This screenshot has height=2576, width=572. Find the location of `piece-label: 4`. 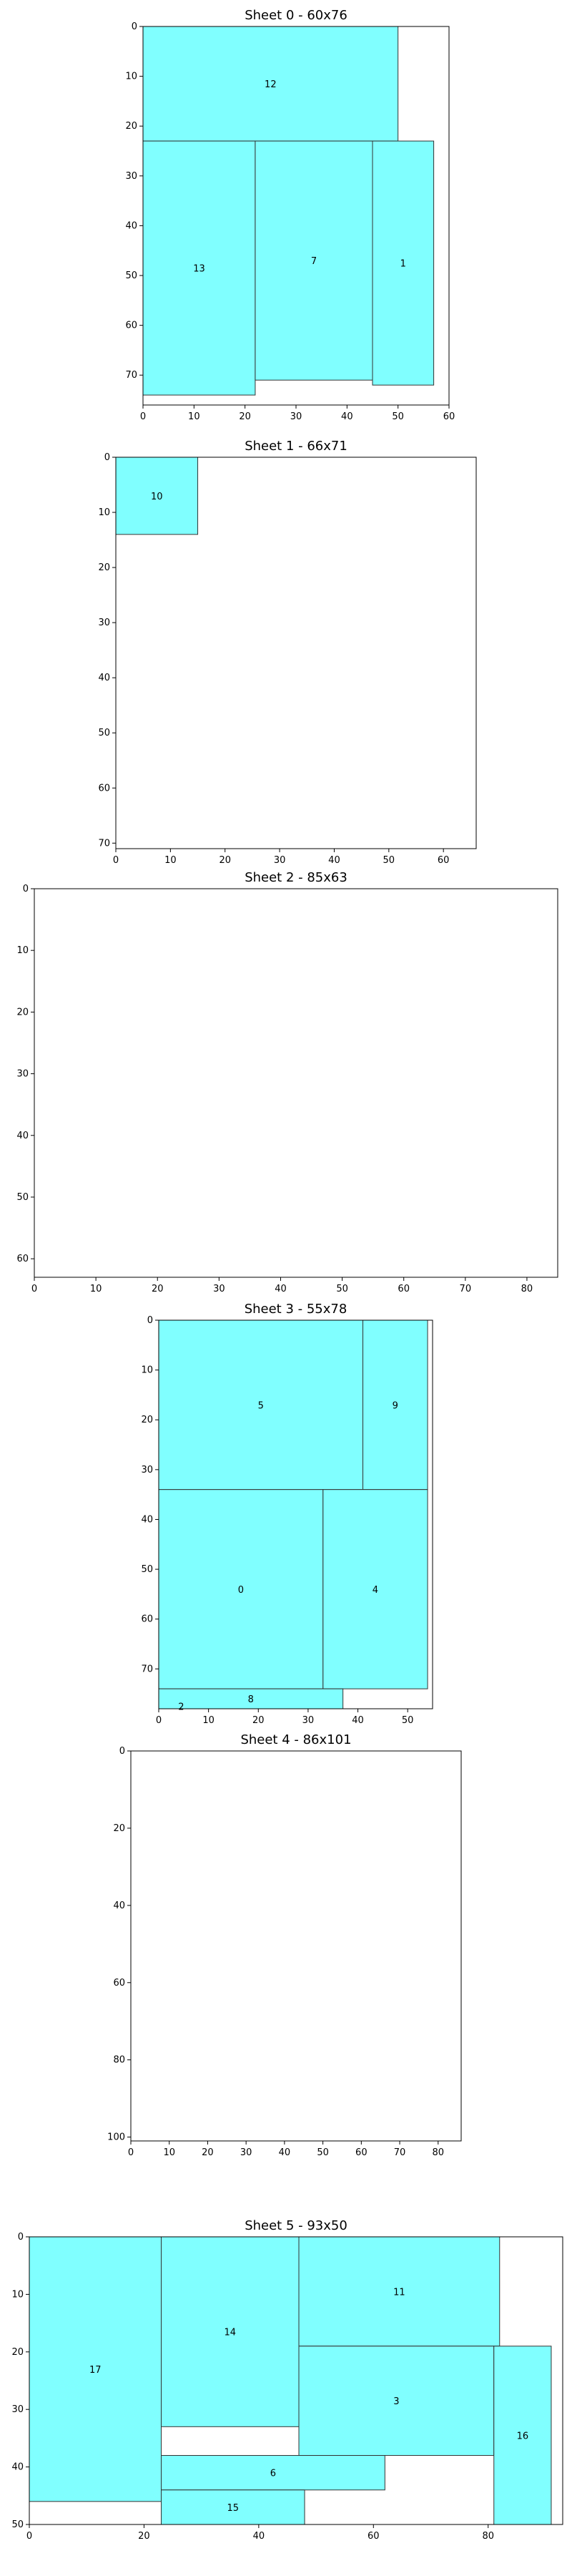

piece-label: 4 is located at coordinates (375, 1590).